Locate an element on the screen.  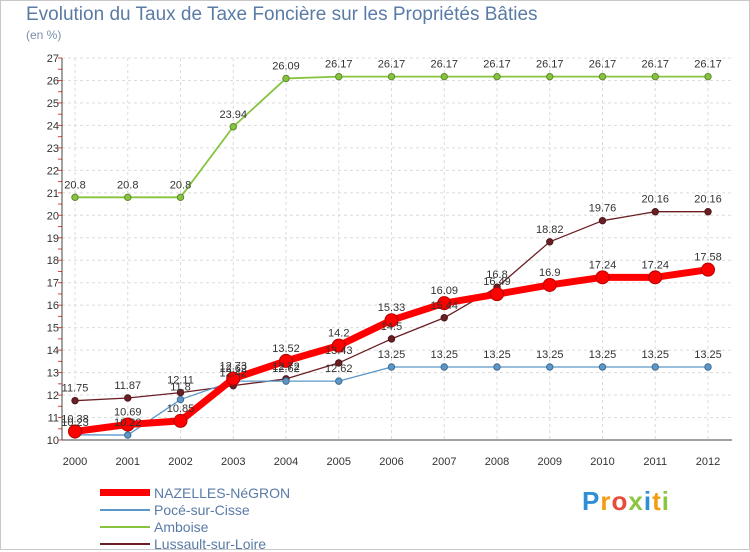
y-tick-label: 12 is located at coordinates (53, 396).